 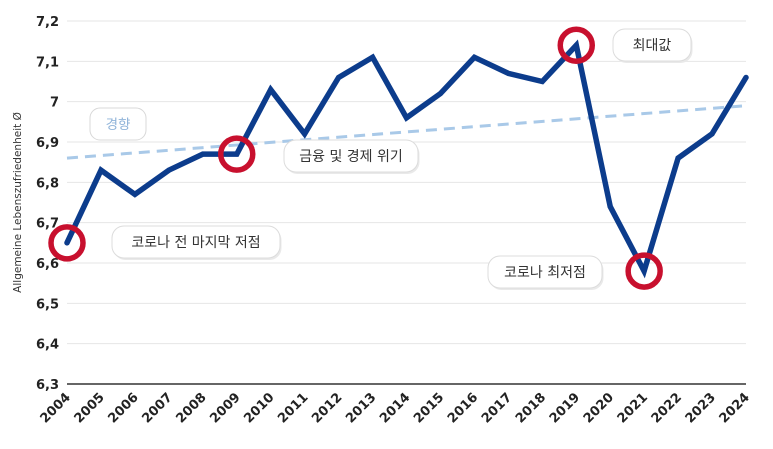 What do you see at coordinates (47, 62) in the screenshot?
I see `y-tick-label: 7,1` at bounding box center [47, 62].